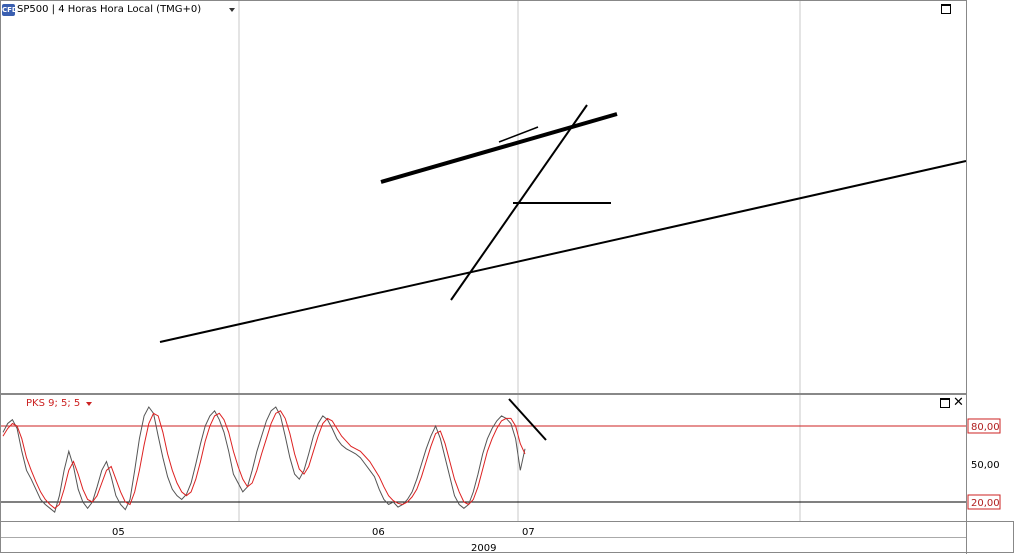 Image resolution: width=1015 pixels, height=554 pixels. I want to click on y-tick-label: 20,00, so click(985, 503).